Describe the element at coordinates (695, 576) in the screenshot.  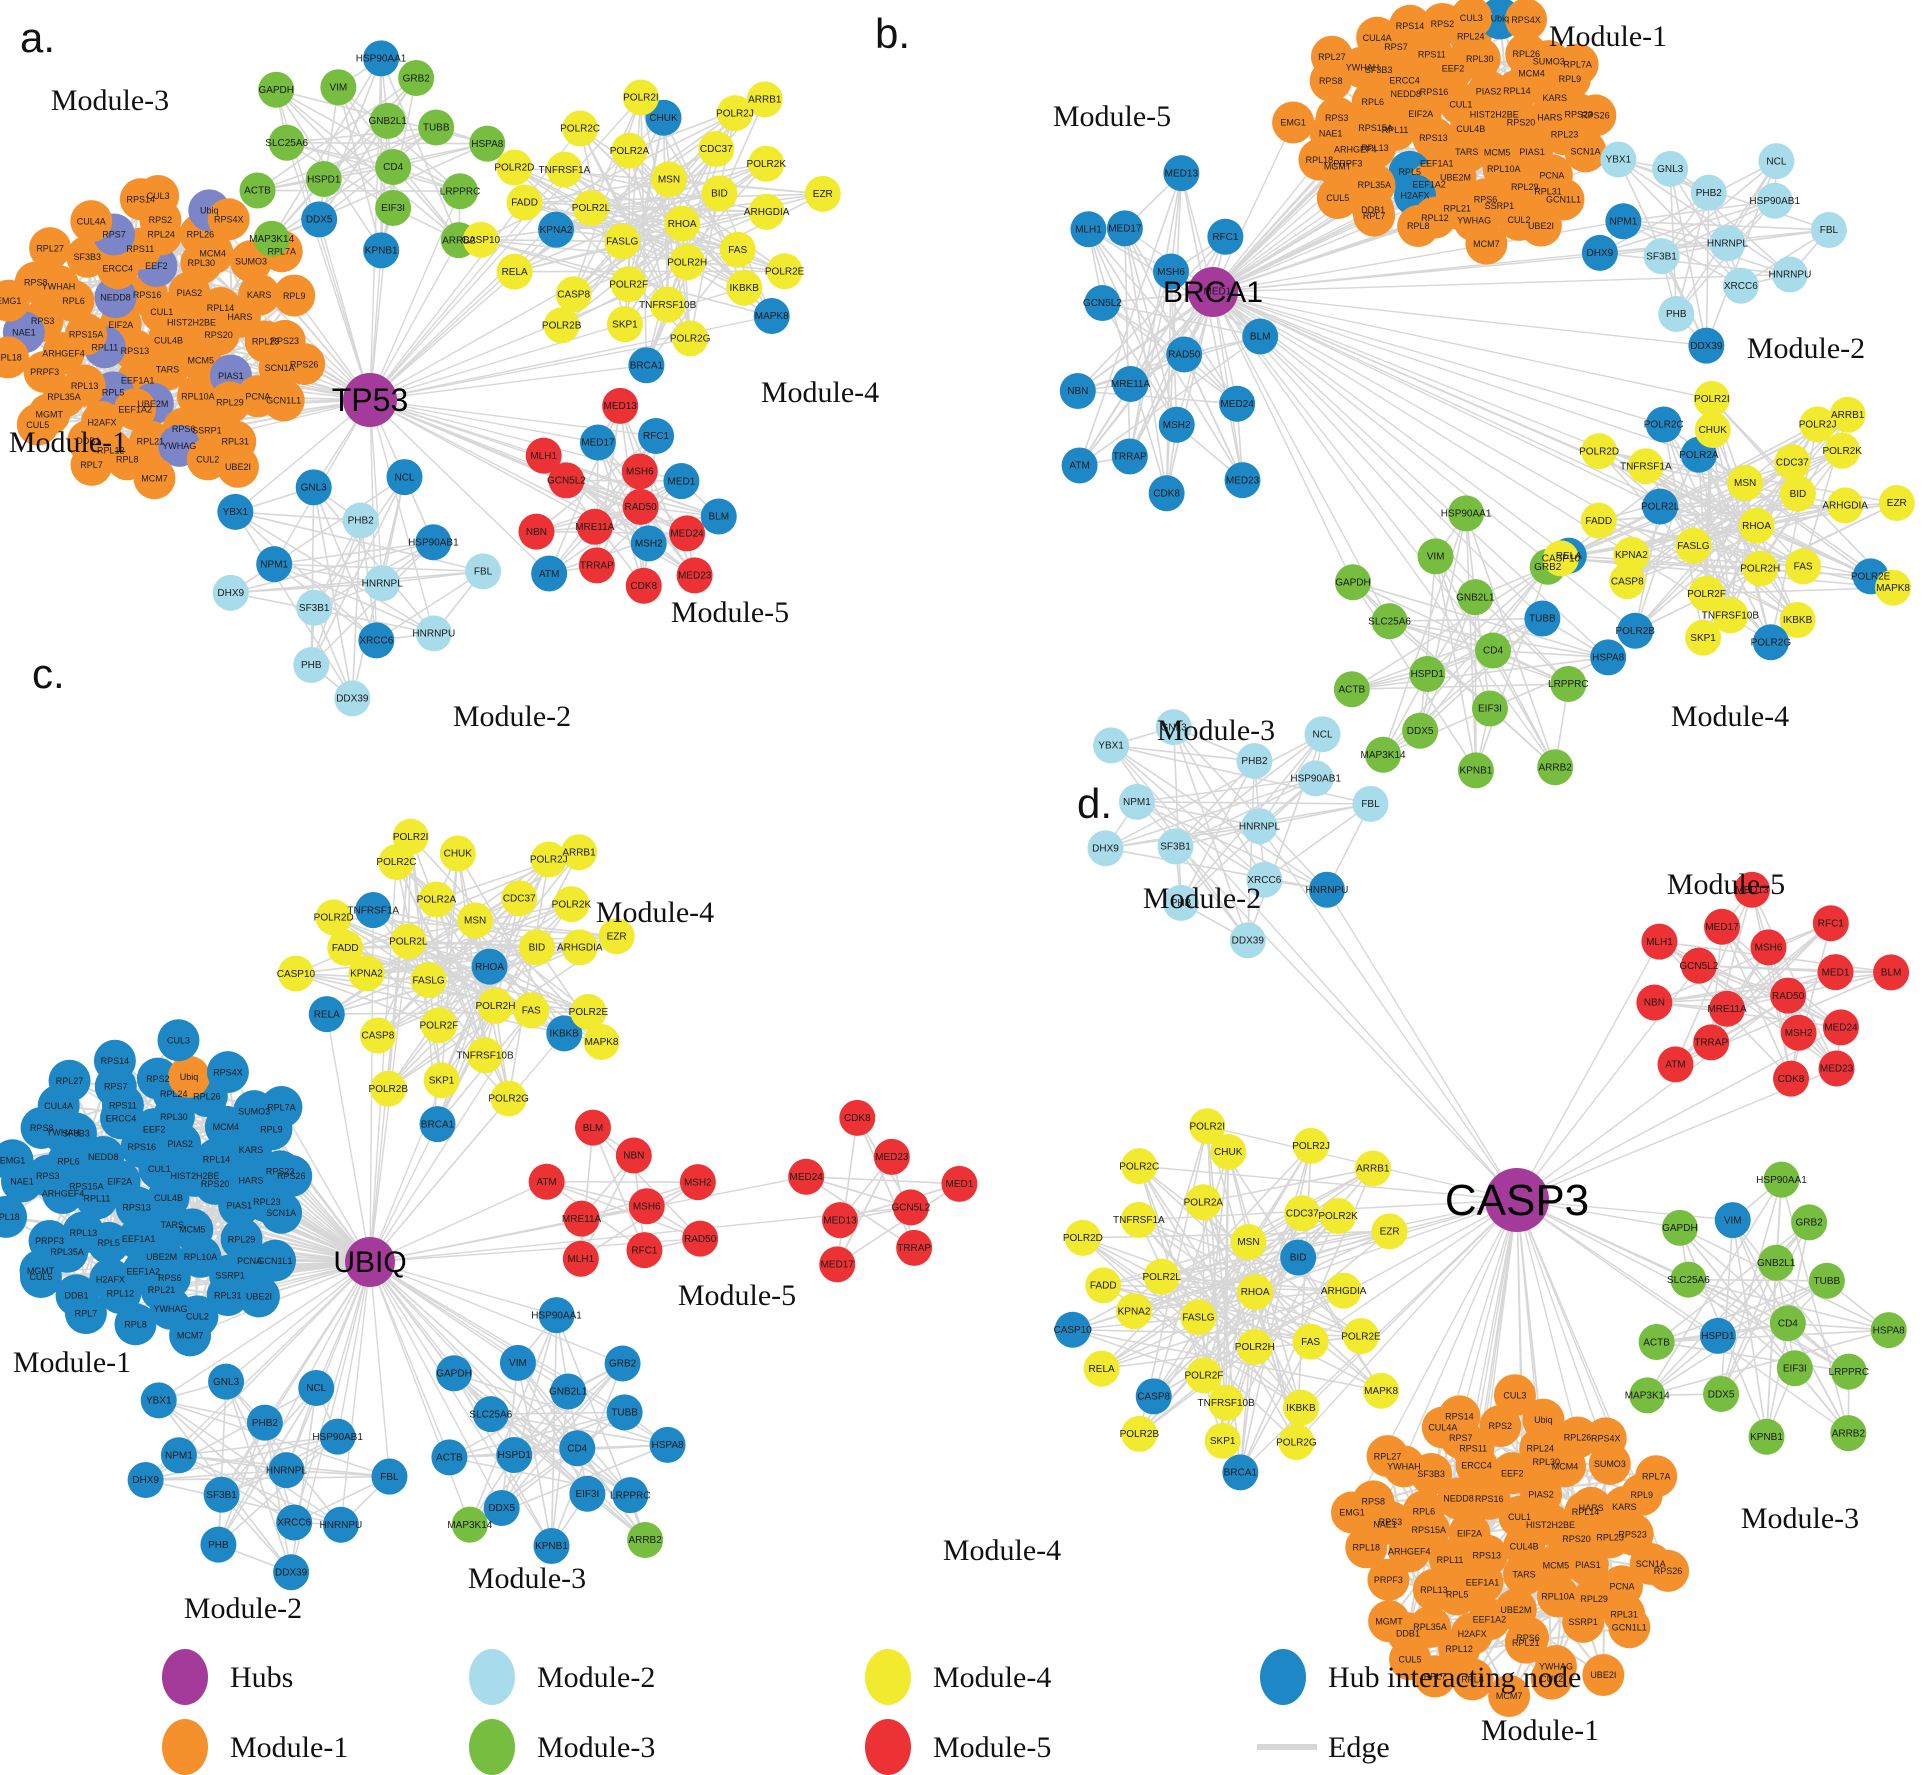
I see `gene-node-label-MED23: MED23` at that location.